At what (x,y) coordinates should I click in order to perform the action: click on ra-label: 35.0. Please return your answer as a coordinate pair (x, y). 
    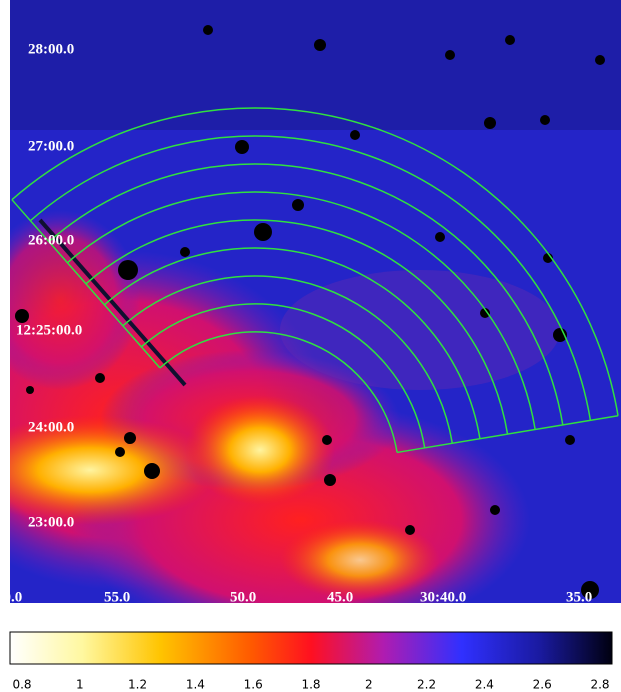
    Looking at the image, I should click on (579, 597).